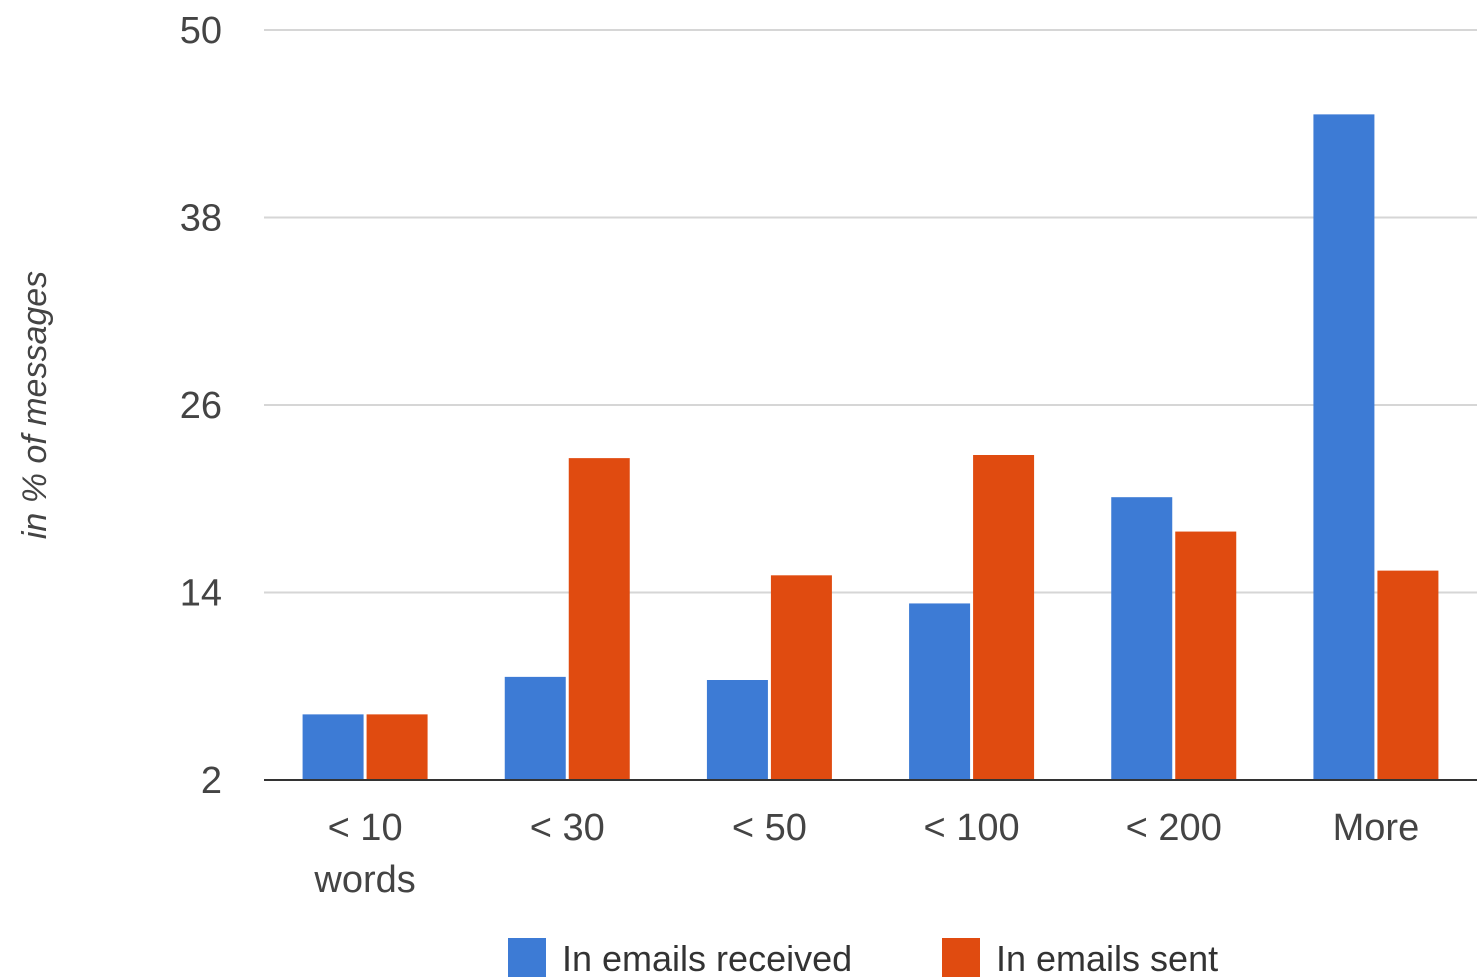 The width and height of the screenshot is (1477, 977). What do you see at coordinates (769, 828) in the screenshot?
I see `x-tick-label: < 50` at bounding box center [769, 828].